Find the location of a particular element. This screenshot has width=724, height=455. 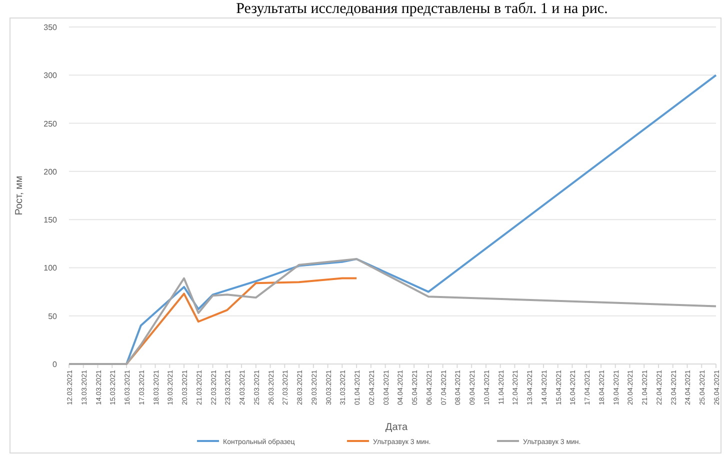

x-axis-title: Дата is located at coordinates (396, 427).